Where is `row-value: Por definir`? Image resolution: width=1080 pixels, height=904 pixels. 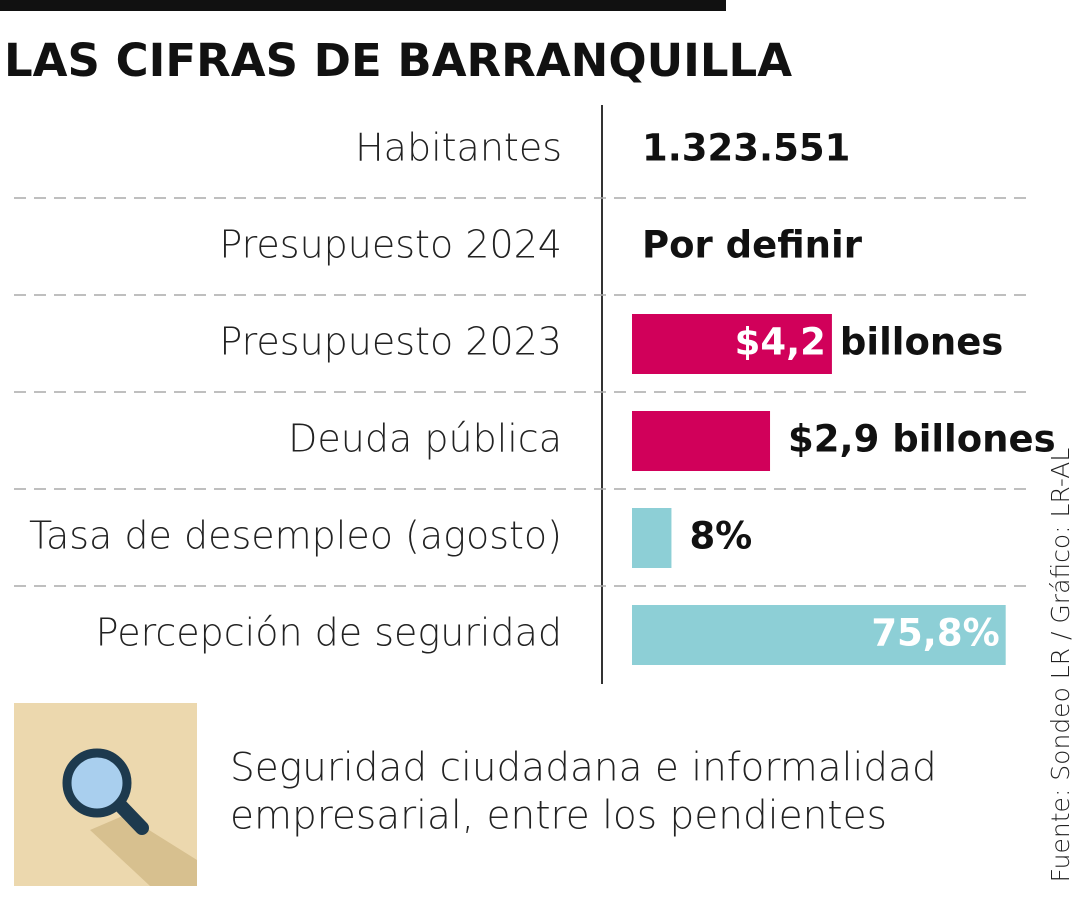 row-value: Por definir is located at coordinates (752, 245).